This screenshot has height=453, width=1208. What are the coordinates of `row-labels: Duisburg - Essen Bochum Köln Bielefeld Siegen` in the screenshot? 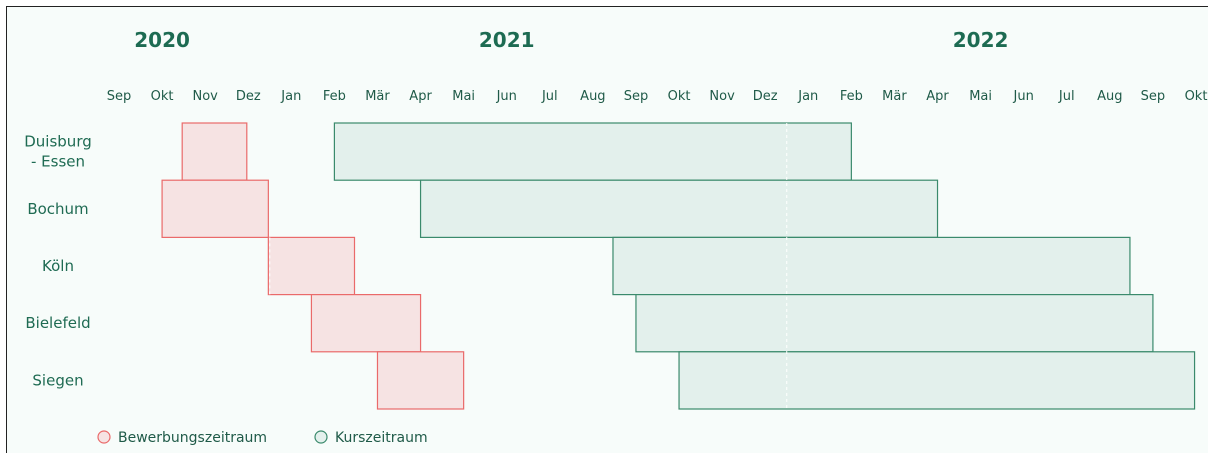 It's located at (58, 261).